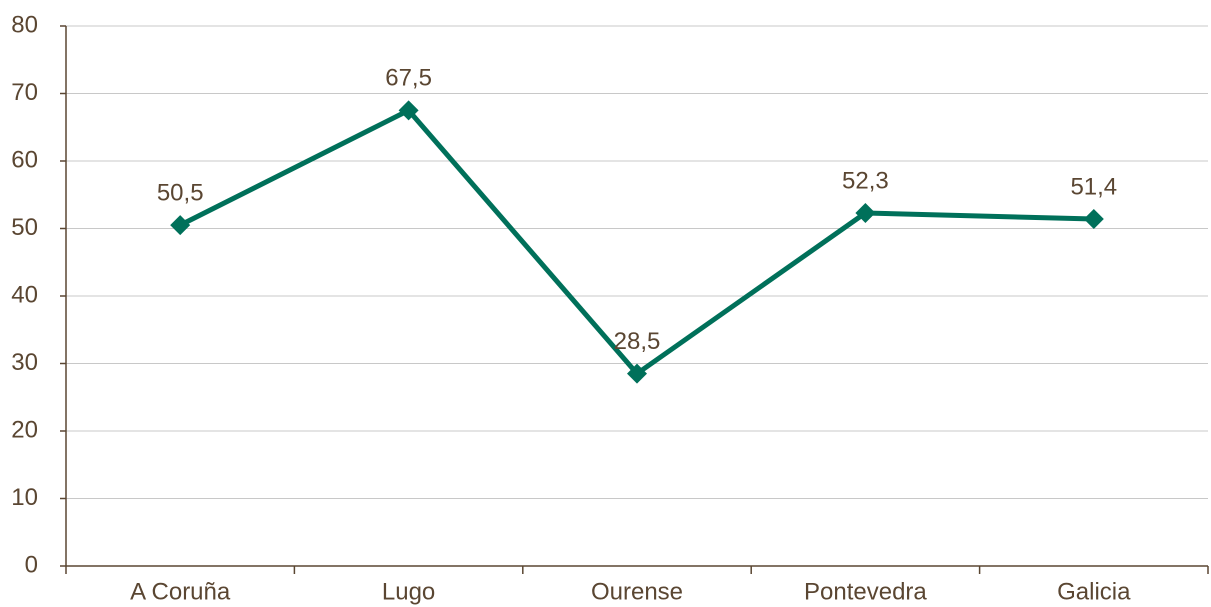  What do you see at coordinates (24, 362) in the screenshot?
I see `y-tick-label: 30` at bounding box center [24, 362].